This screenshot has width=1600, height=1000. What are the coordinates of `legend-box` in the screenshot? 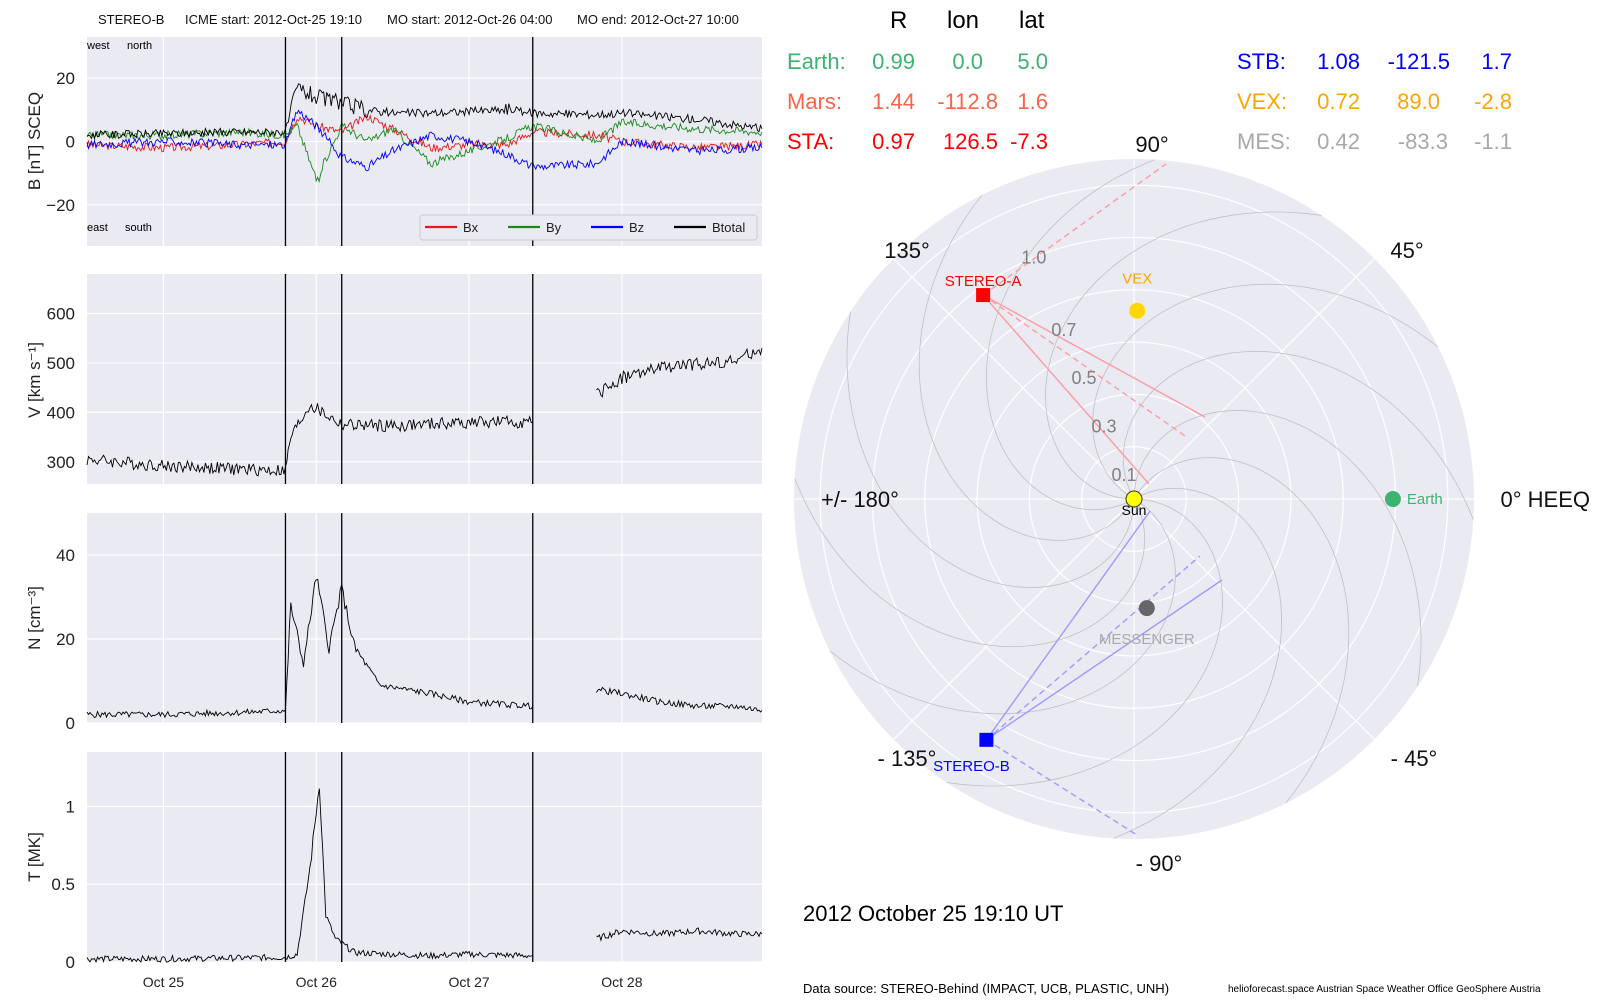 It's located at (588, 227).